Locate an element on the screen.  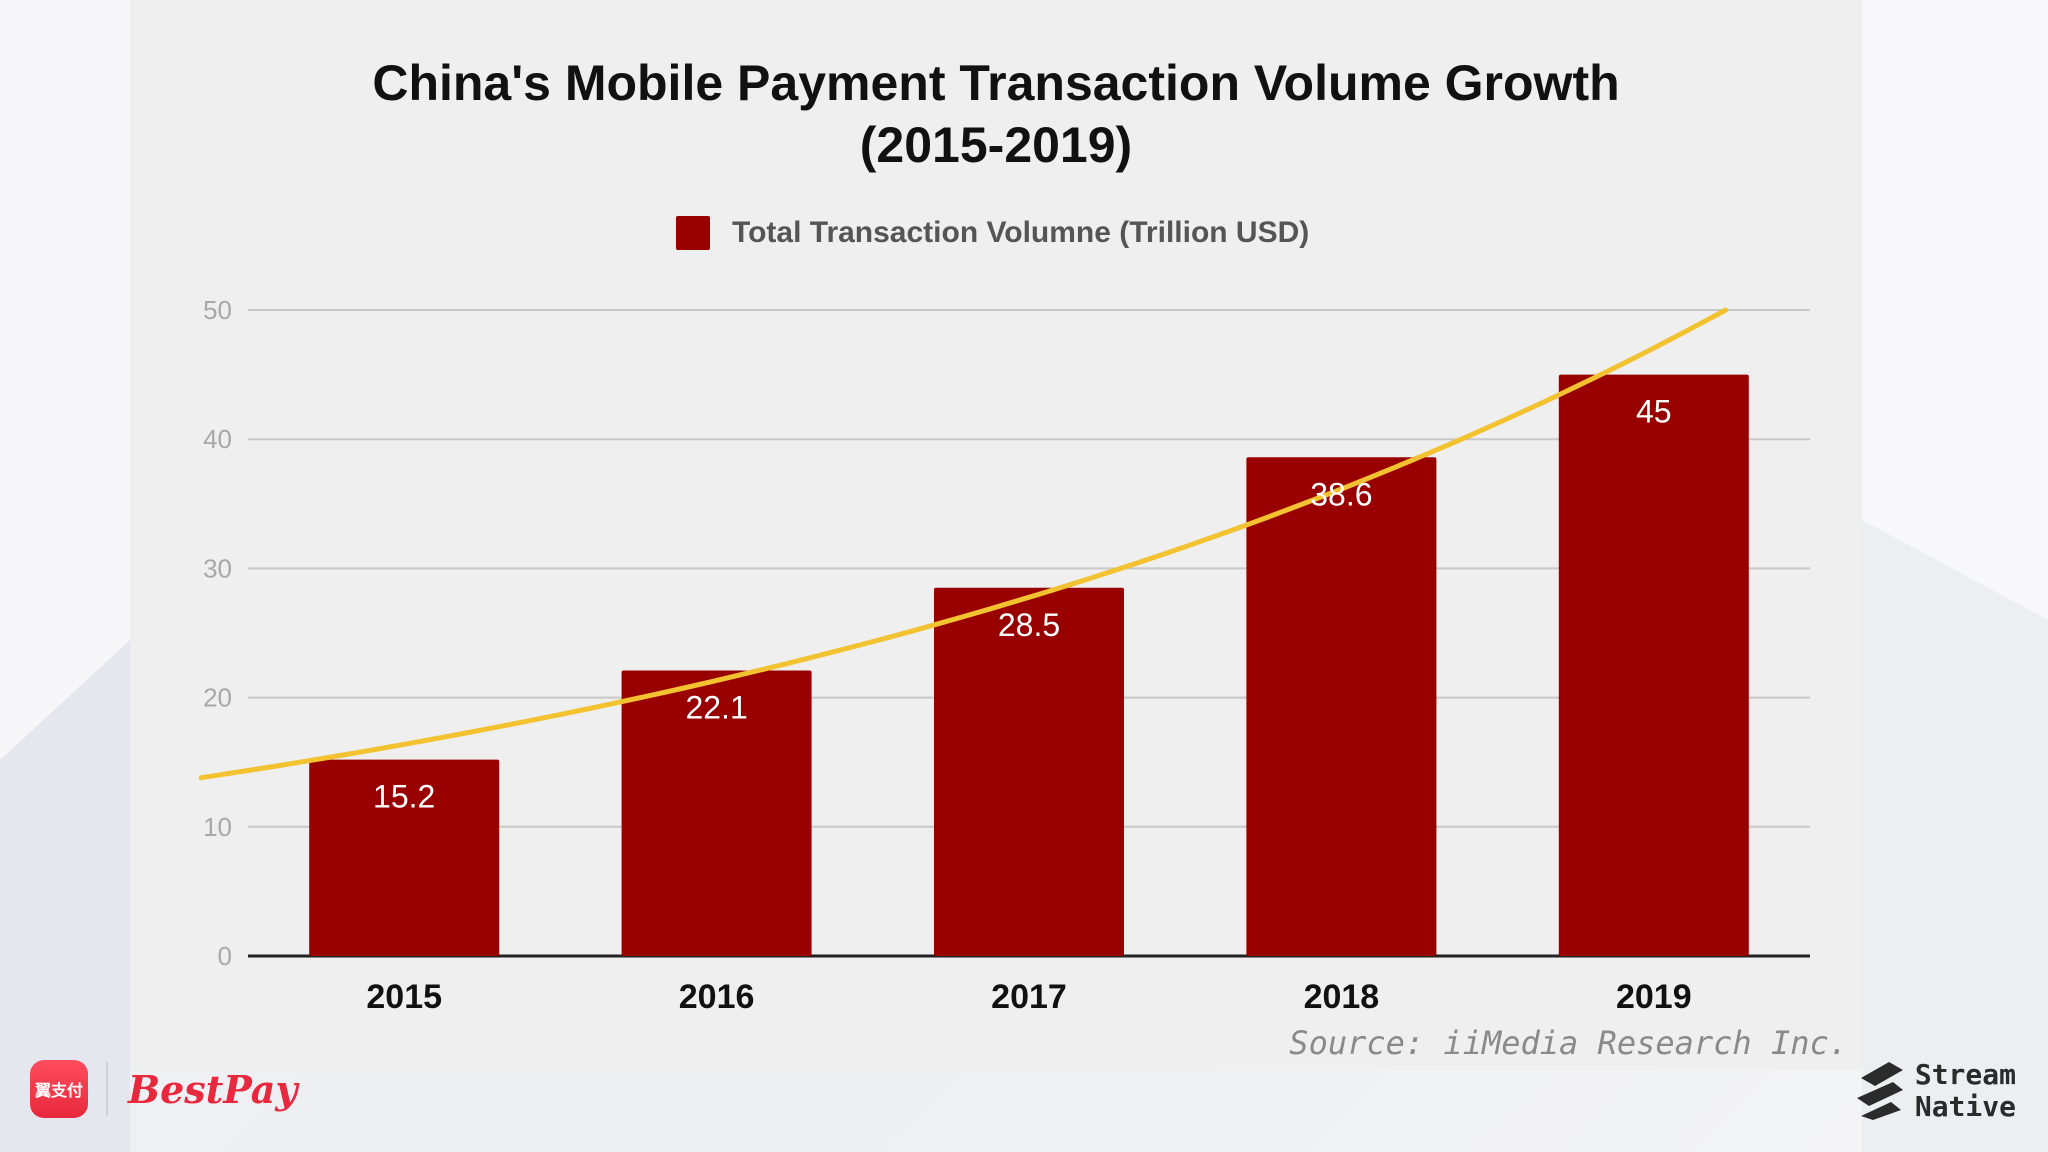
logo-divider is located at coordinates (107, 1089).